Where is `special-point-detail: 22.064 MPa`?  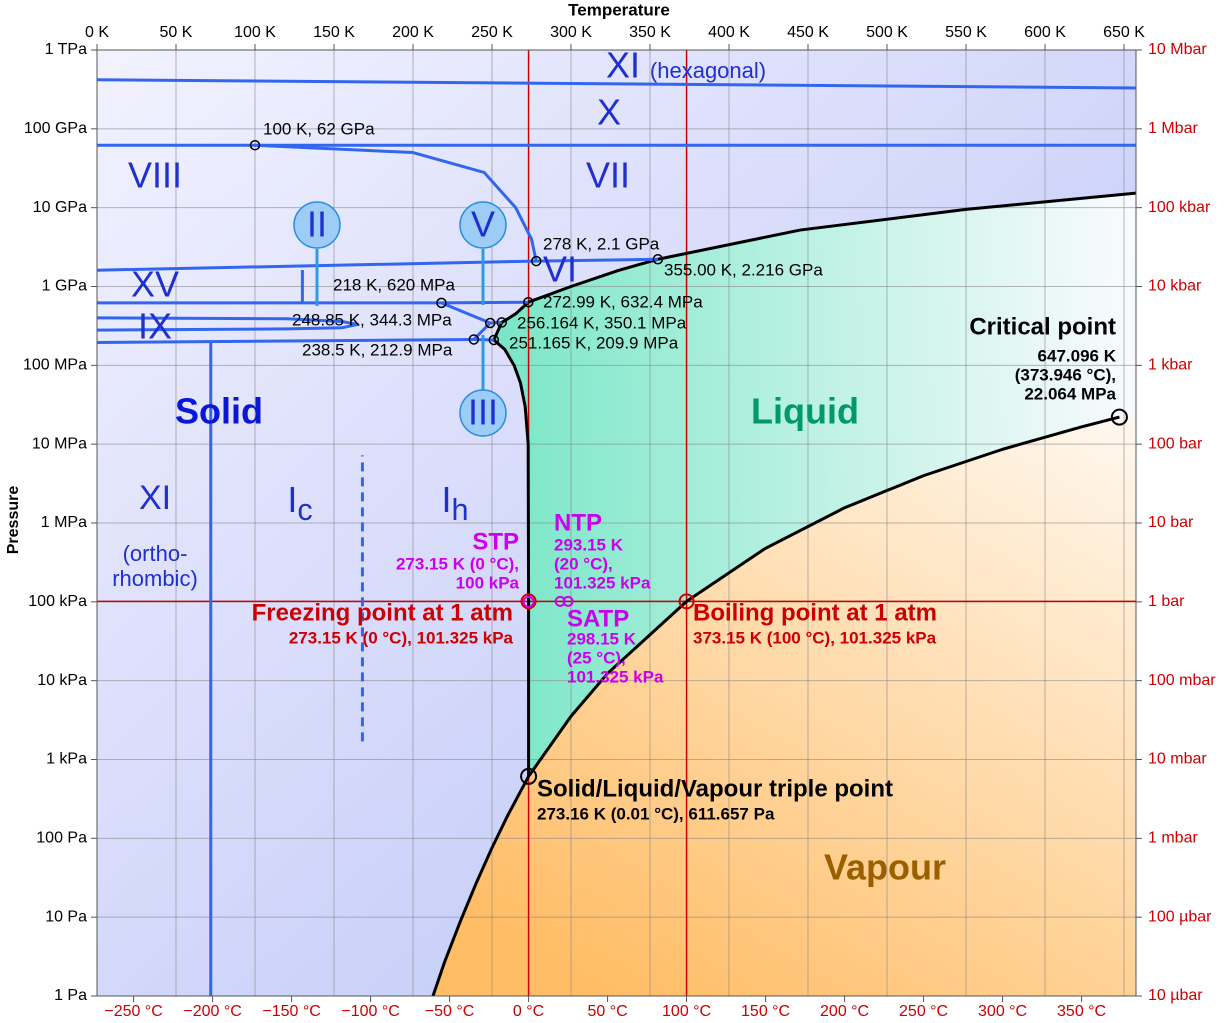 special-point-detail: 22.064 MPa is located at coordinates (1070, 393).